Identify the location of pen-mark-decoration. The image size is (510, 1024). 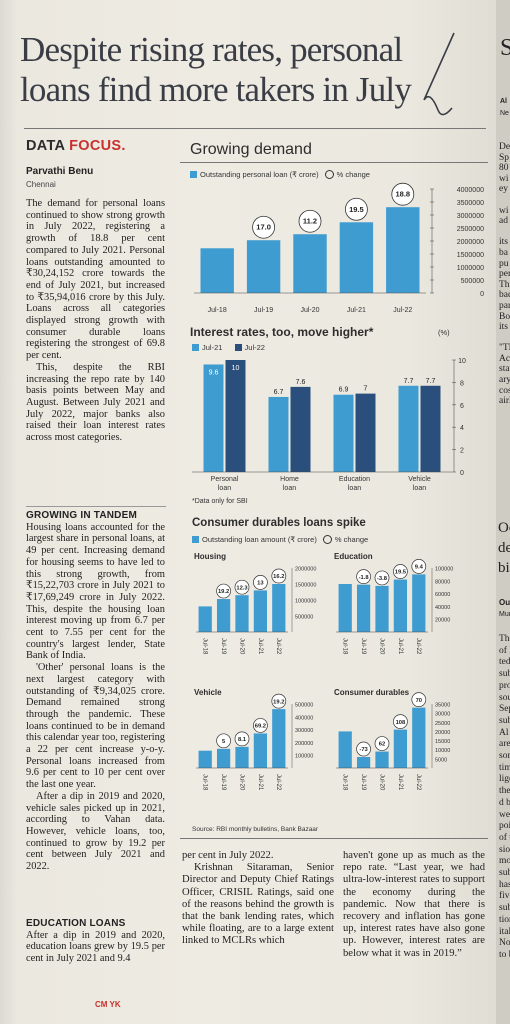
(439, 74).